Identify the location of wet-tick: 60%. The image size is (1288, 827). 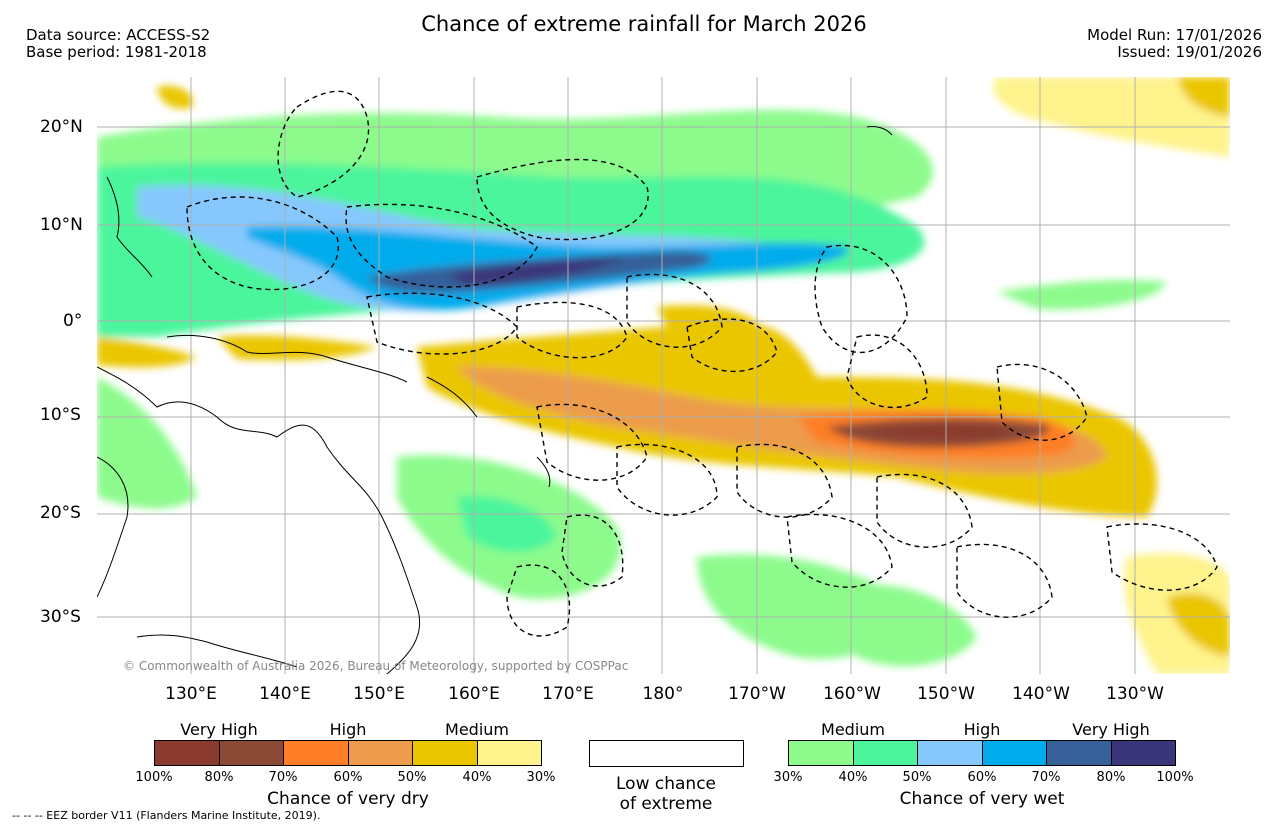
(982, 777).